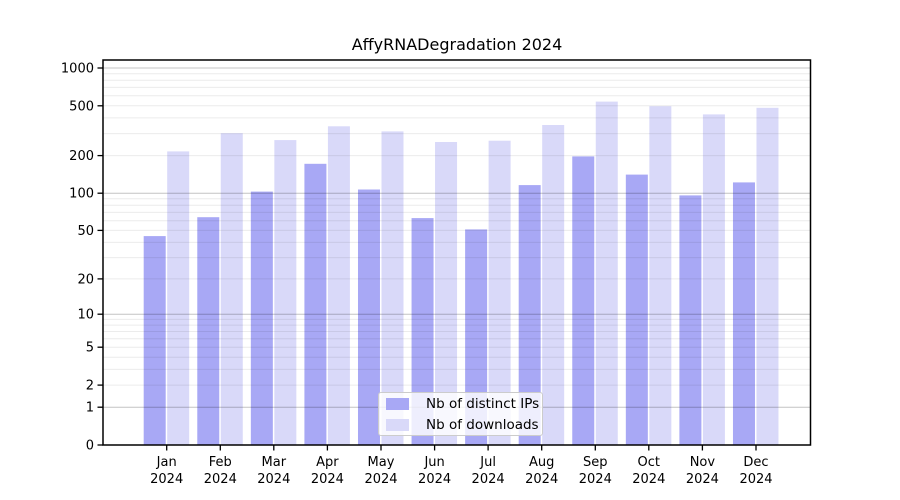 The height and width of the screenshot is (500, 900). Describe the element at coordinates (274, 462) in the screenshot. I see `x-tick-label-month: Mar` at that location.